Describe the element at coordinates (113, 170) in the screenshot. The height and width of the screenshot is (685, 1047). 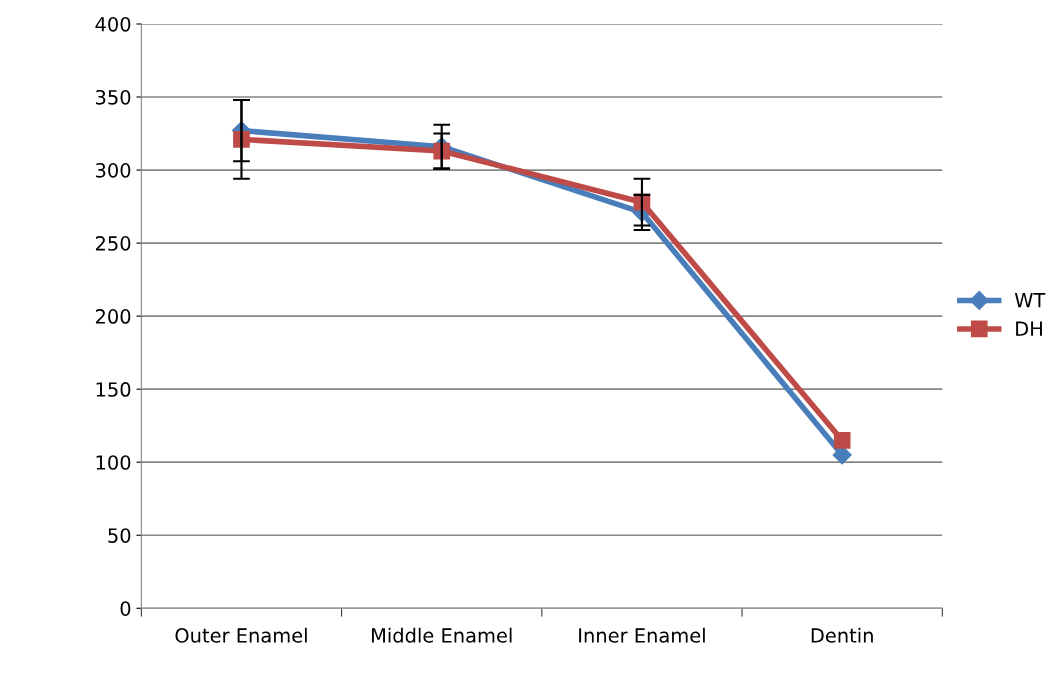
I see `y-tick-label: 300` at that location.